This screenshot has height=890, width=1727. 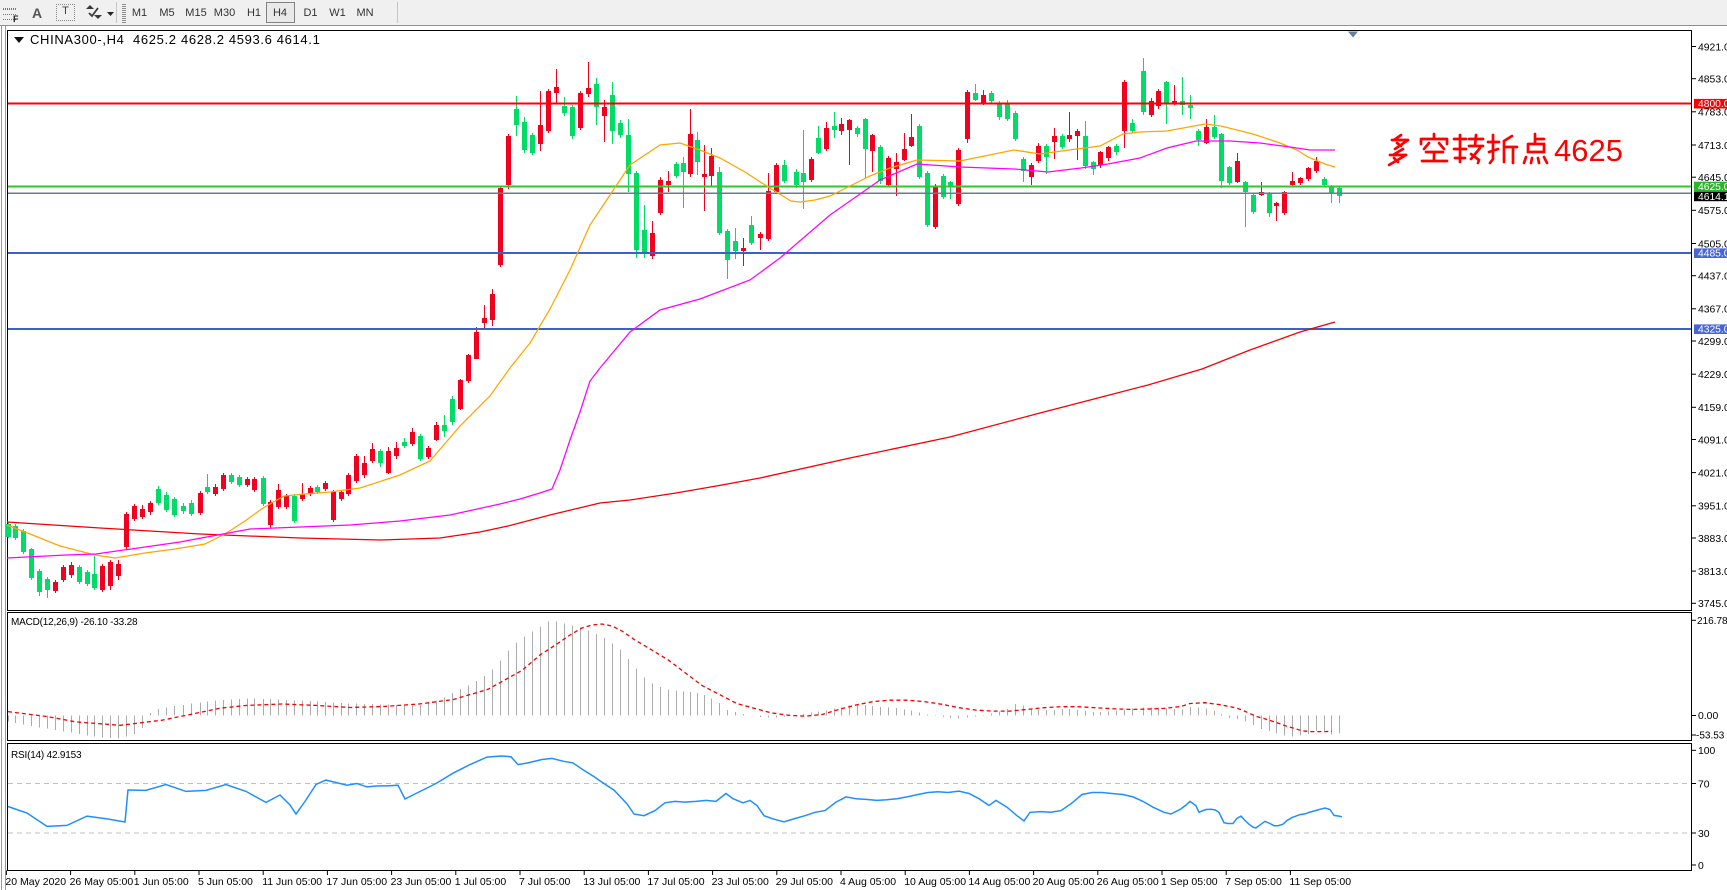 What do you see at coordinates (175, 39) in the screenshot?
I see `svg-text:CHINA300-,H4 4625.2 4628.2 45: CHINA300-,H4 4625.2 4628.2 4593.6 4614.1` at bounding box center [175, 39].